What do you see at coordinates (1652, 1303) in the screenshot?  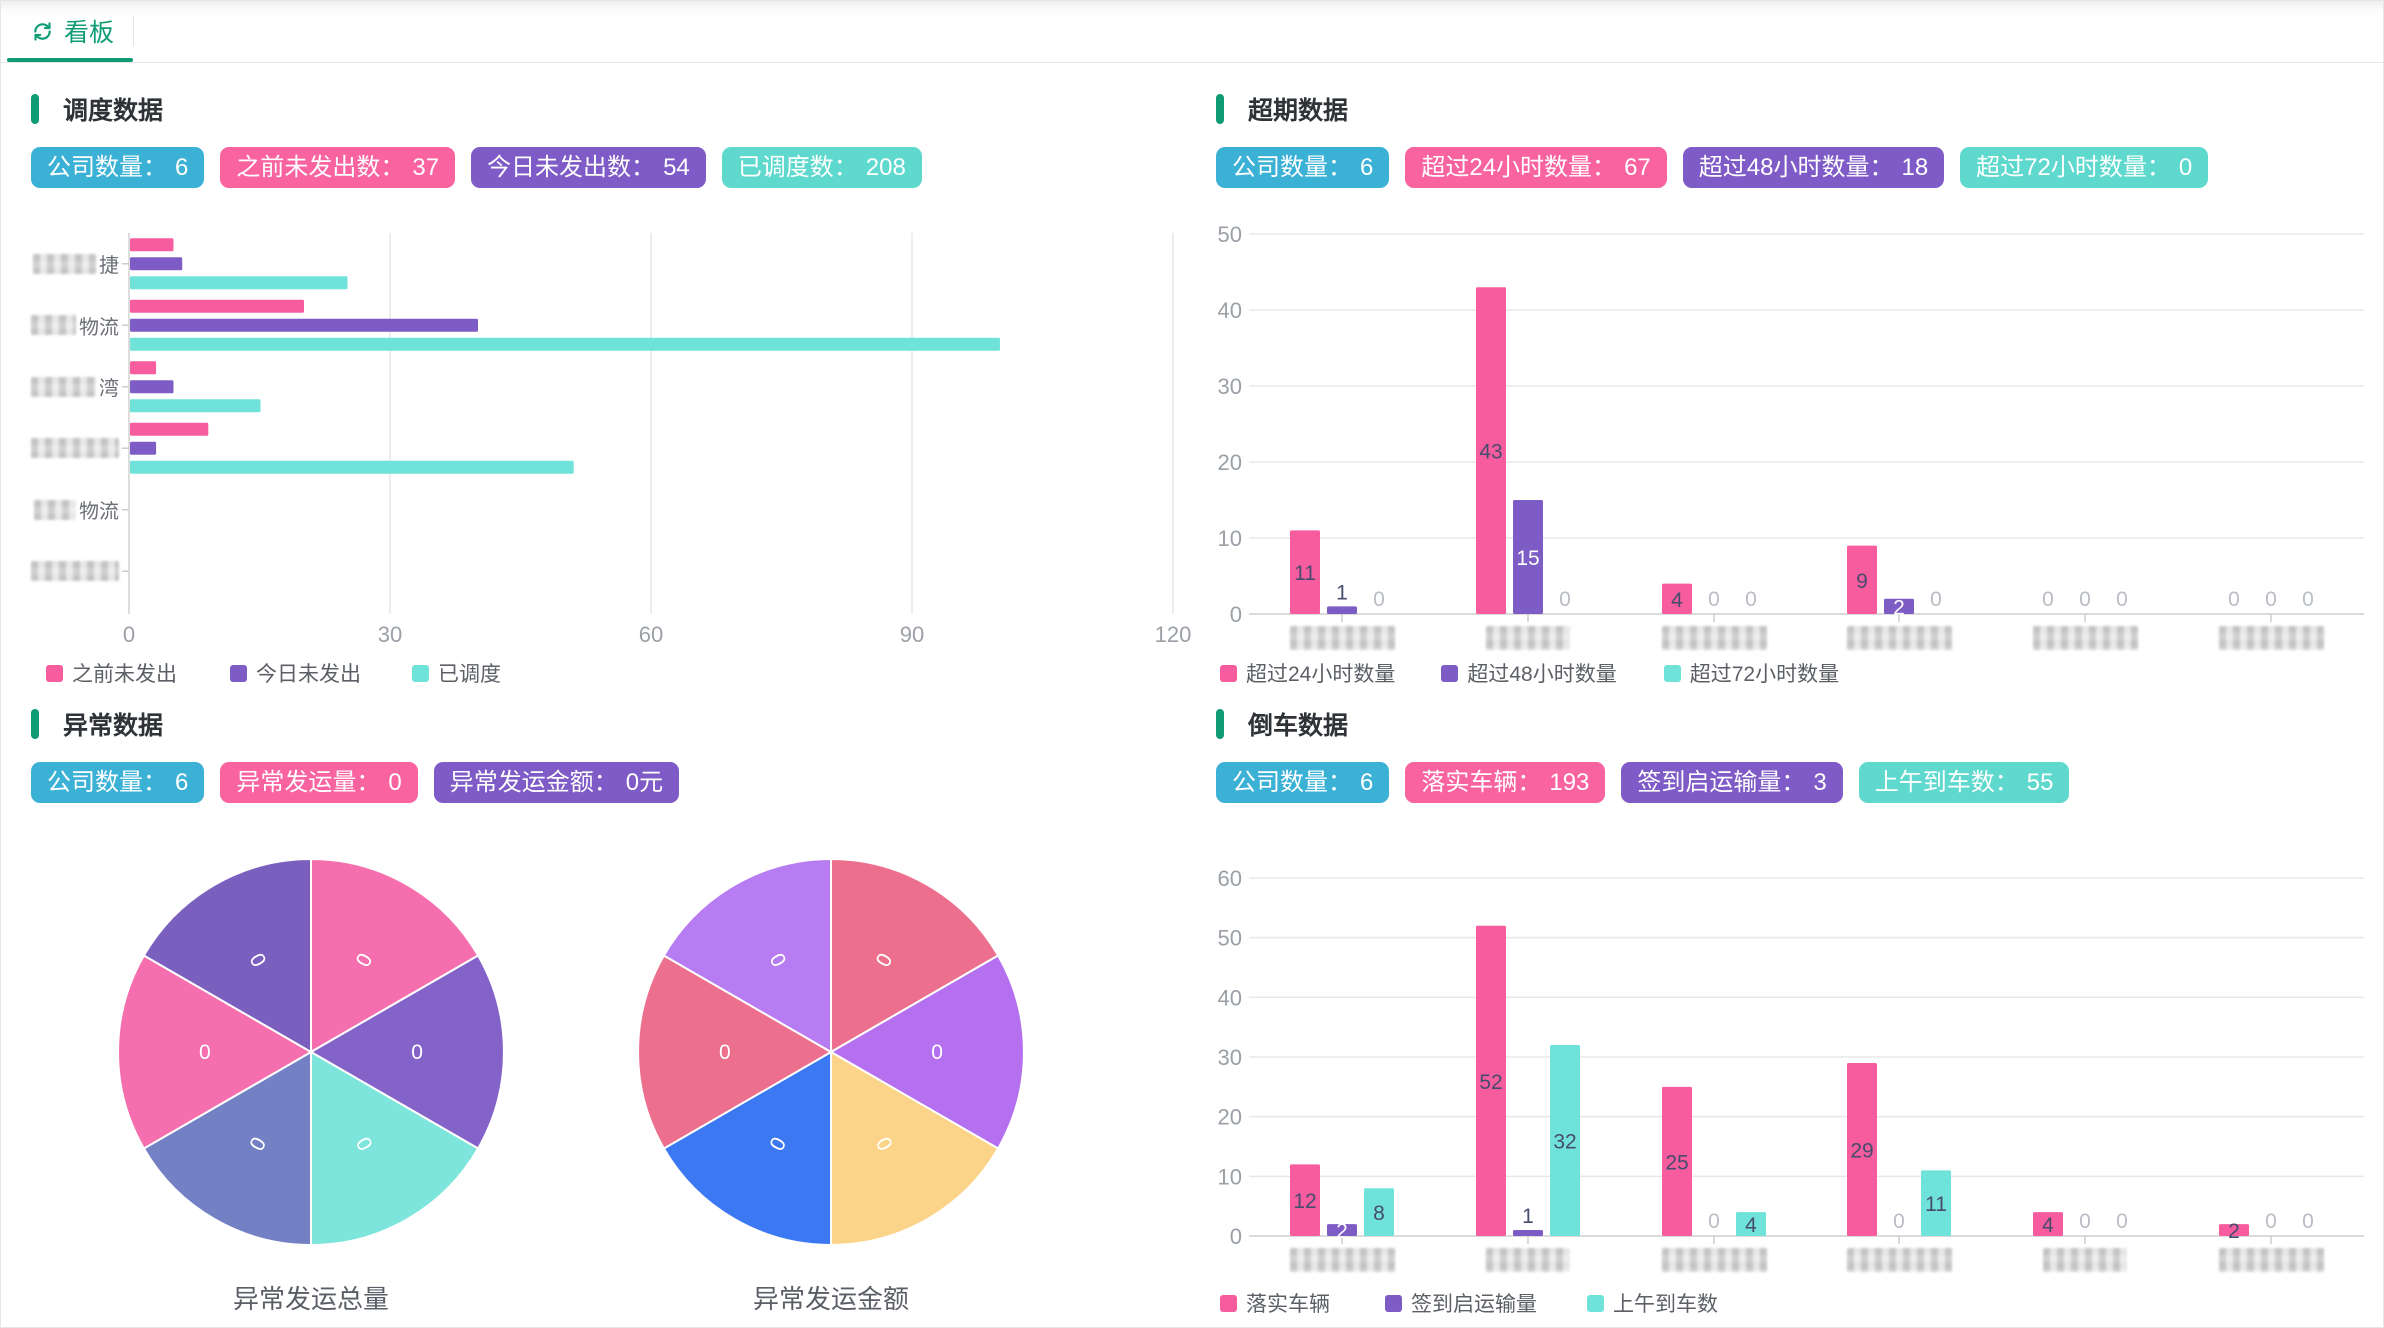 I see `legend-item: 上午到车数` at bounding box center [1652, 1303].